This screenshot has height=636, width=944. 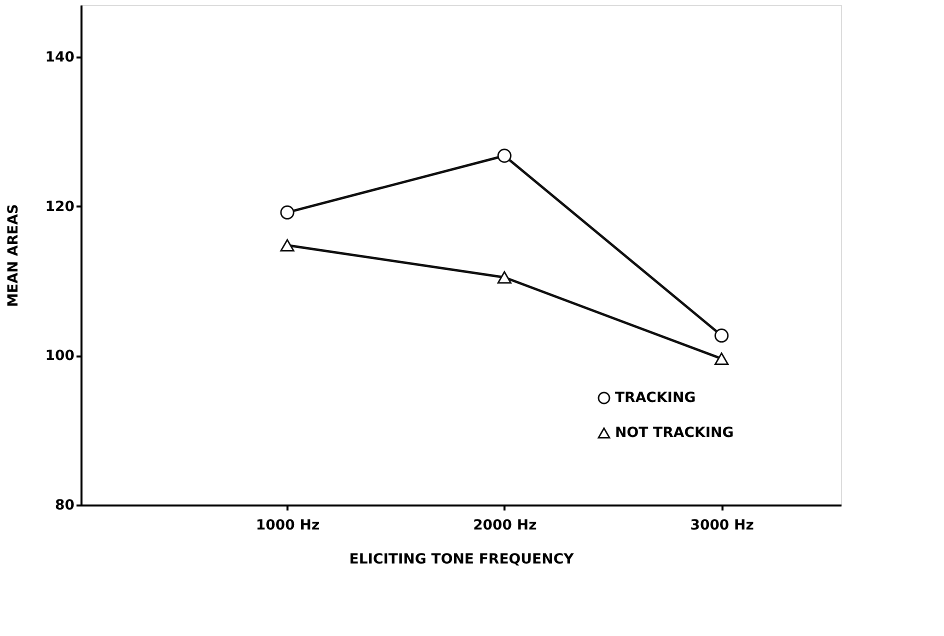 I want to click on y-axis-title: MEAN AREAS, so click(x=13, y=256).